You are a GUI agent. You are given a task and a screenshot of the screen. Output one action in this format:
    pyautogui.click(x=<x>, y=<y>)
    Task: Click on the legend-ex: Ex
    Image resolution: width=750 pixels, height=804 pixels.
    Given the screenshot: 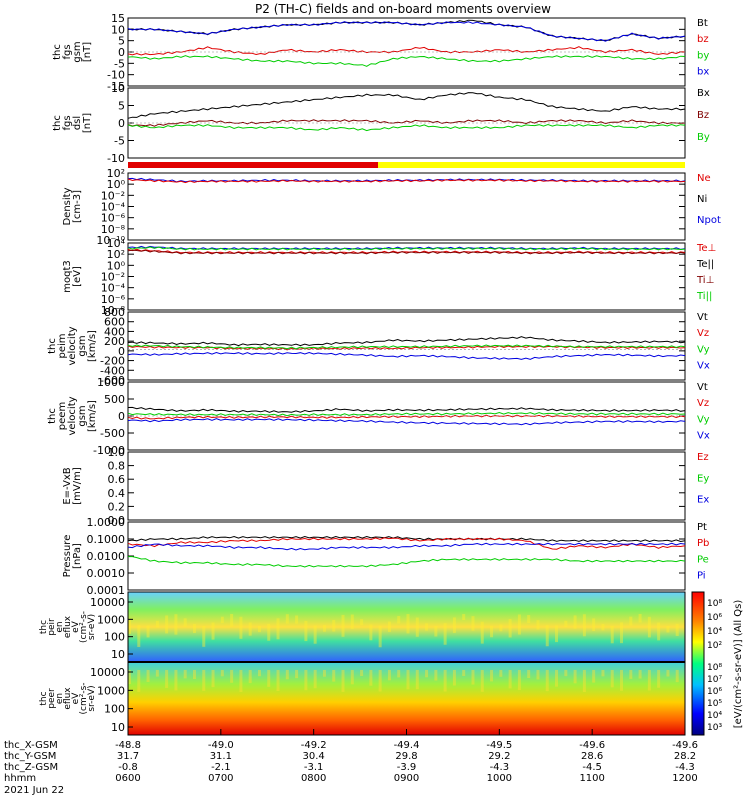 What is the action you would take?
    pyautogui.click(x=703, y=500)
    